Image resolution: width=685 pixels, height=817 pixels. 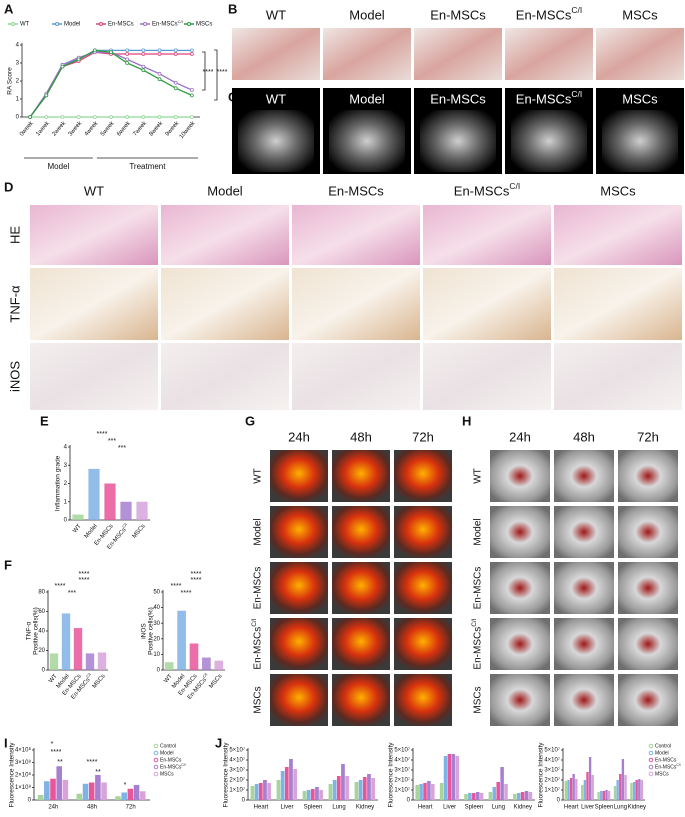 I want to click on row-label: En-MSCs, so click(x=258, y=588).